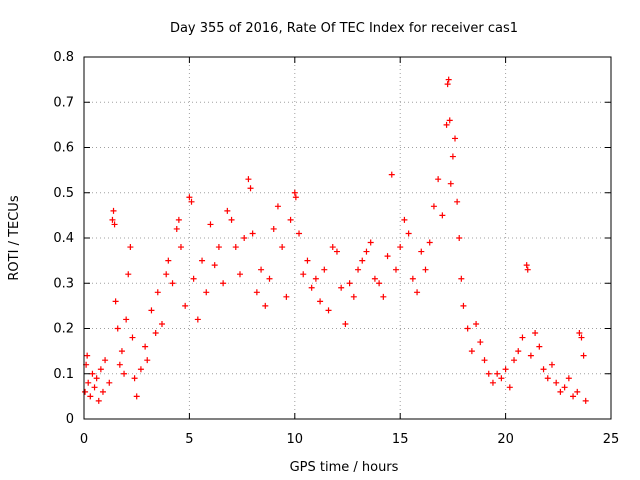  I want to click on x-tick-label: 5, so click(189, 439).